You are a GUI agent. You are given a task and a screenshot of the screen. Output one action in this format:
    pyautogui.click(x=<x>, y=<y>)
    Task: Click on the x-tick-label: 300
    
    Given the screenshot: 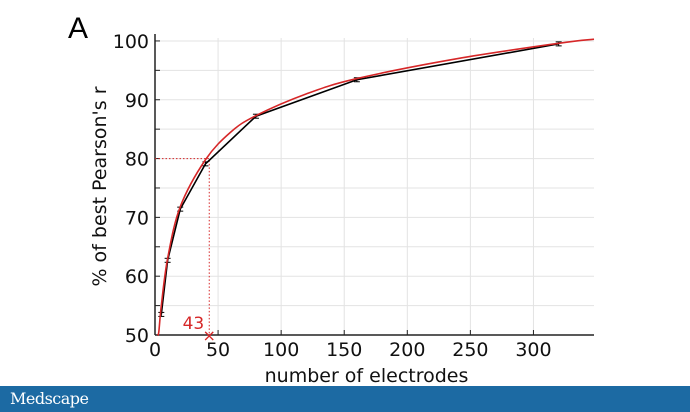 What is the action you would take?
    pyautogui.click(x=533, y=350)
    